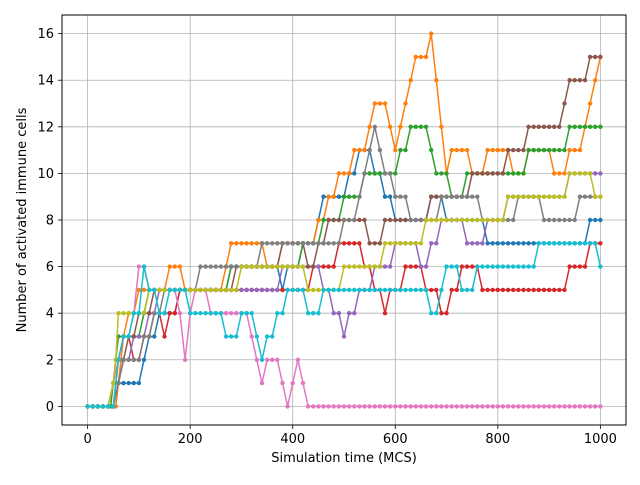  I want to click on x-axis-title: Simulation time (MCS), so click(344, 458).